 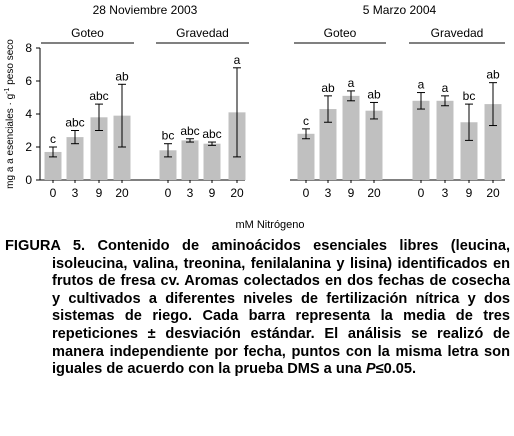 I want to click on caption-end: ≤0.05., so click(x=396, y=369).